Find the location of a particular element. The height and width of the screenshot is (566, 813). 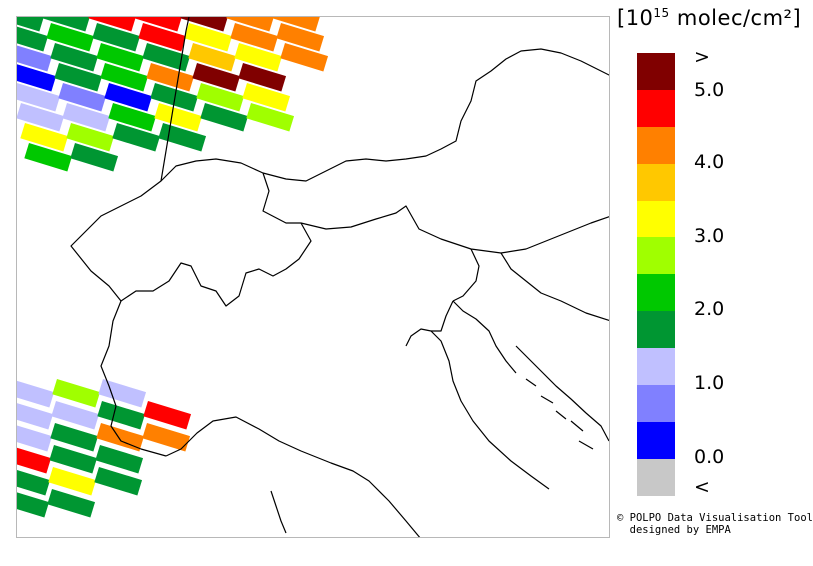

credit-line-tool: © POLPO Data Visualisation Tool is located at coordinates (715, 518).